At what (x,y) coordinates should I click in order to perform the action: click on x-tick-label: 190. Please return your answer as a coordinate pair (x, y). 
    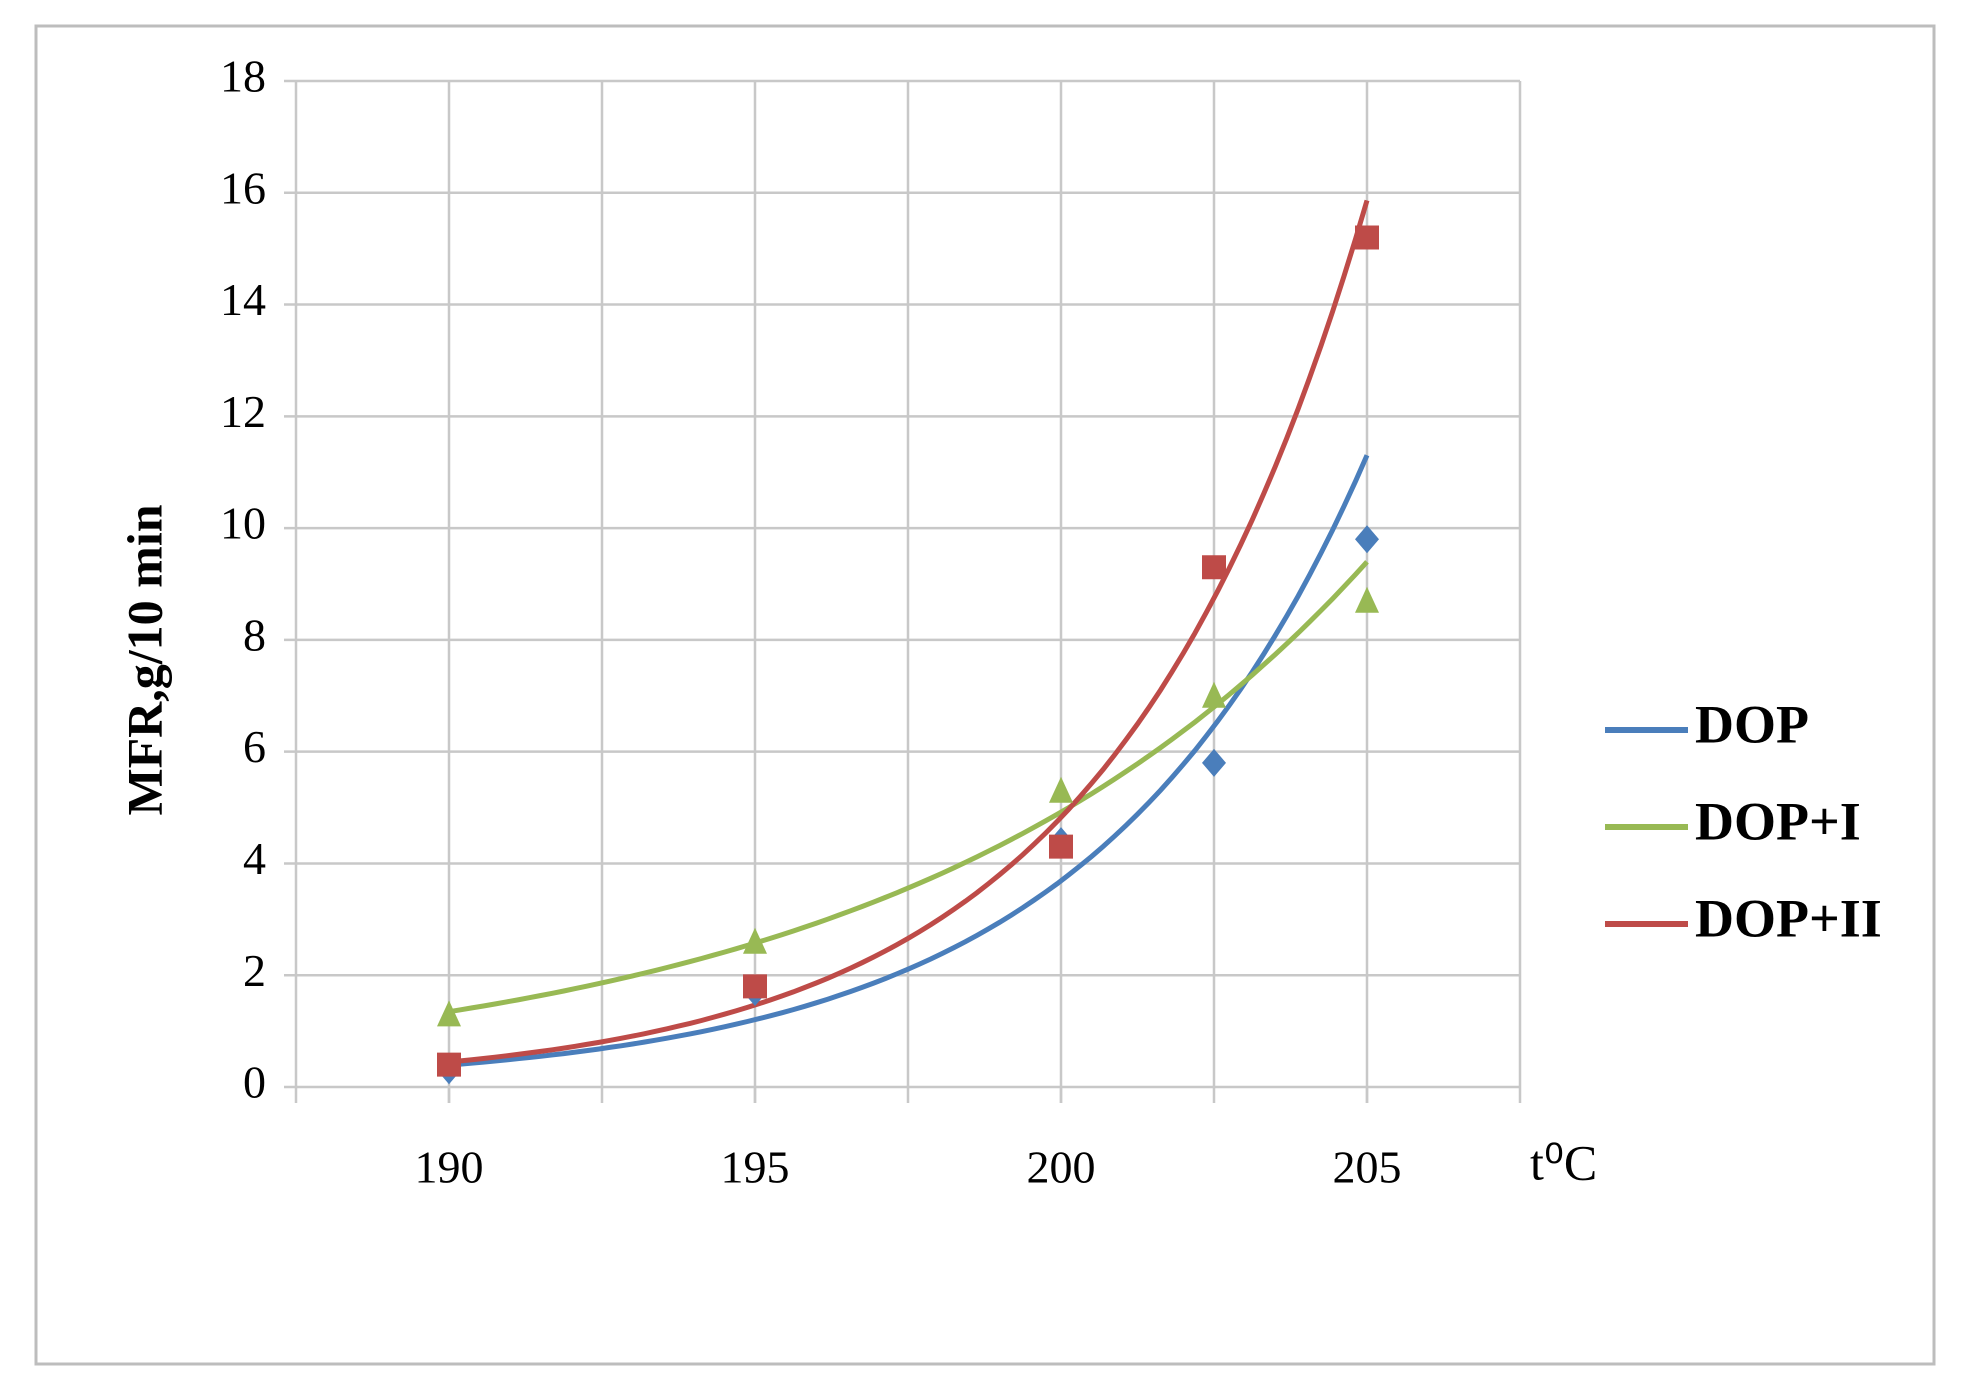
    Looking at the image, I should click on (449, 1167).